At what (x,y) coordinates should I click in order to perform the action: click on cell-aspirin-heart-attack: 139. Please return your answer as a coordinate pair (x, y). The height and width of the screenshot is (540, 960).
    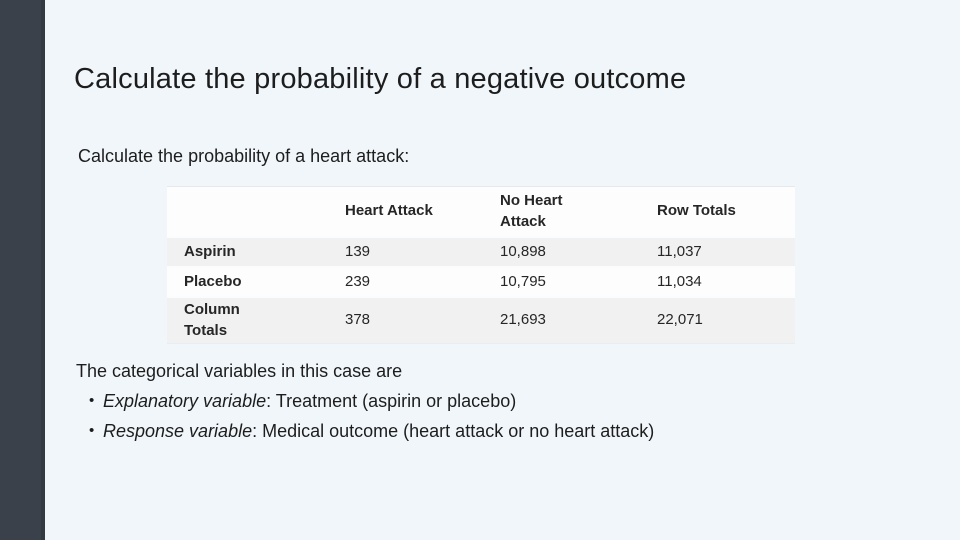
    Looking at the image, I should click on (358, 251).